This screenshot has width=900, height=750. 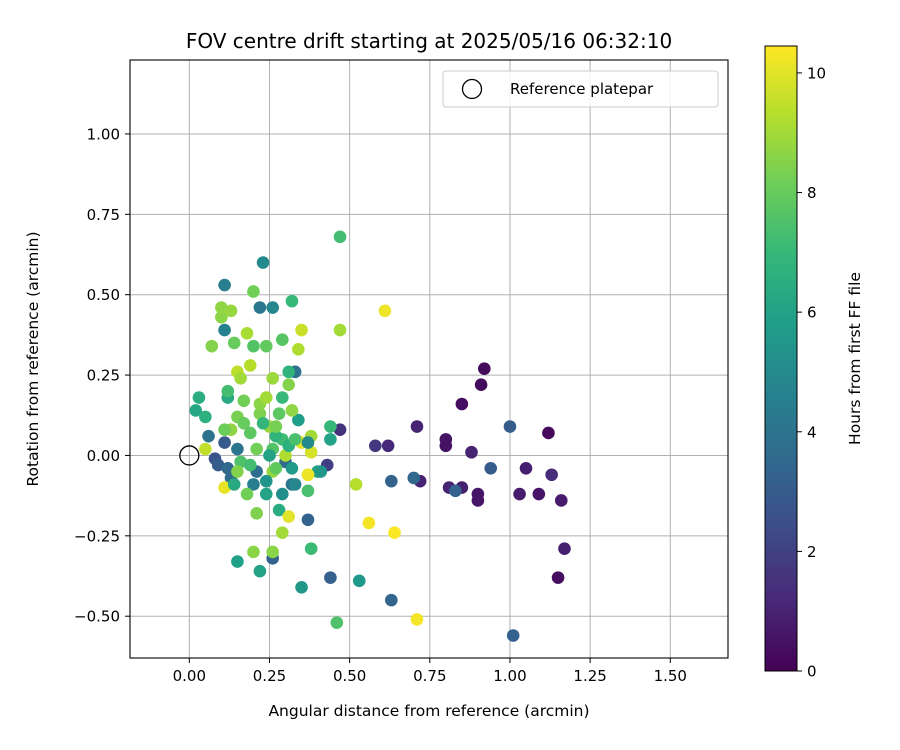 What do you see at coordinates (428, 711) in the screenshot?
I see `x-axis-label: Angular distance from reference (arcmin)` at bounding box center [428, 711].